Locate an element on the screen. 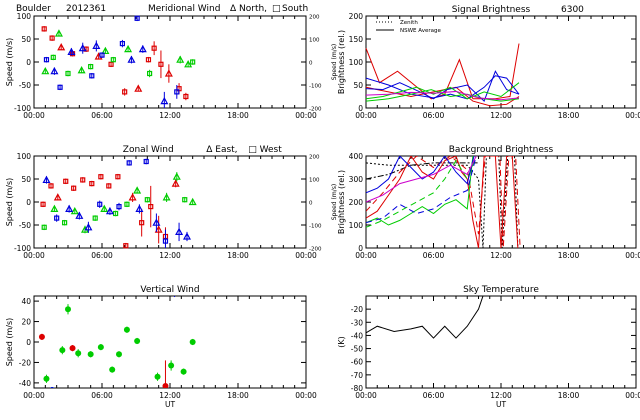 The image size is (640, 420). y-tick-label: 100 is located at coordinates (356, 62).